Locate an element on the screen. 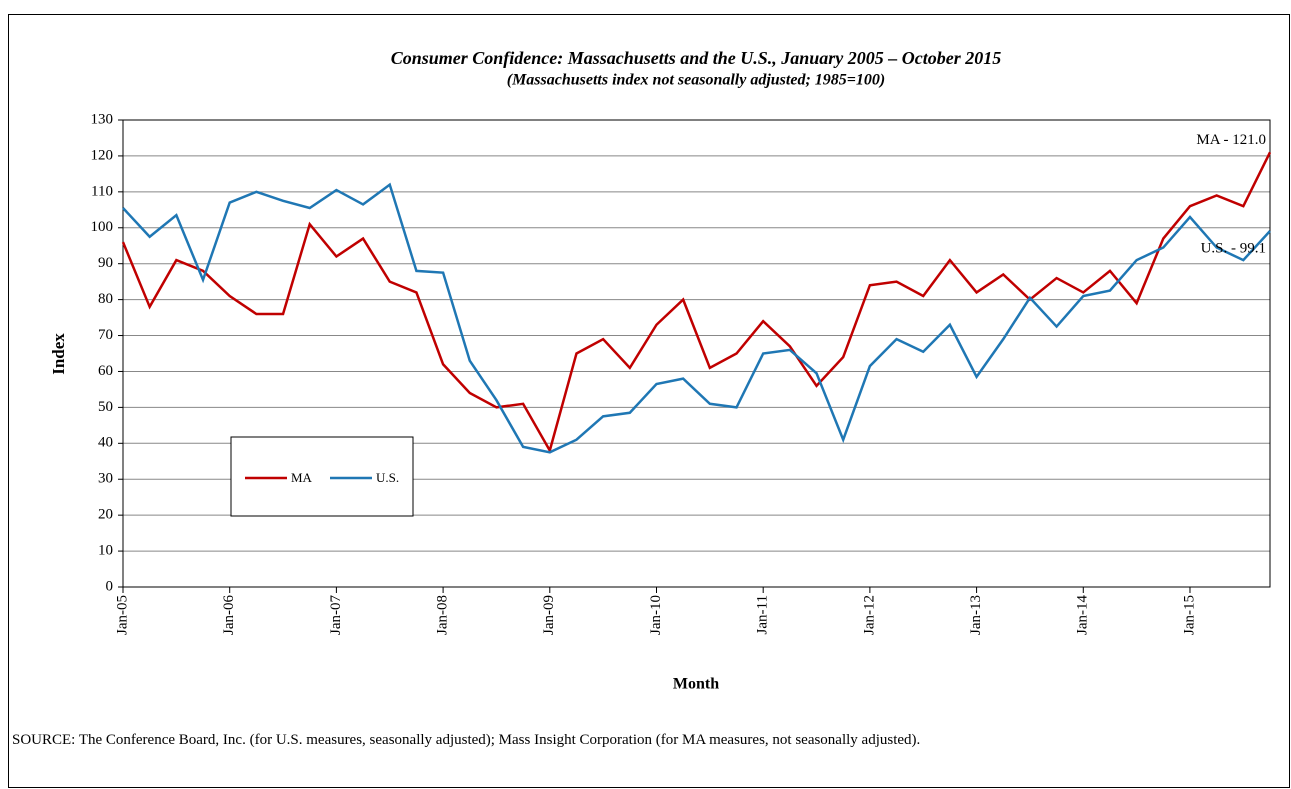 Image resolution: width=1291 pixels, height=789 pixels. x-tick-label: Jan-05 is located at coordinates (122, 615).